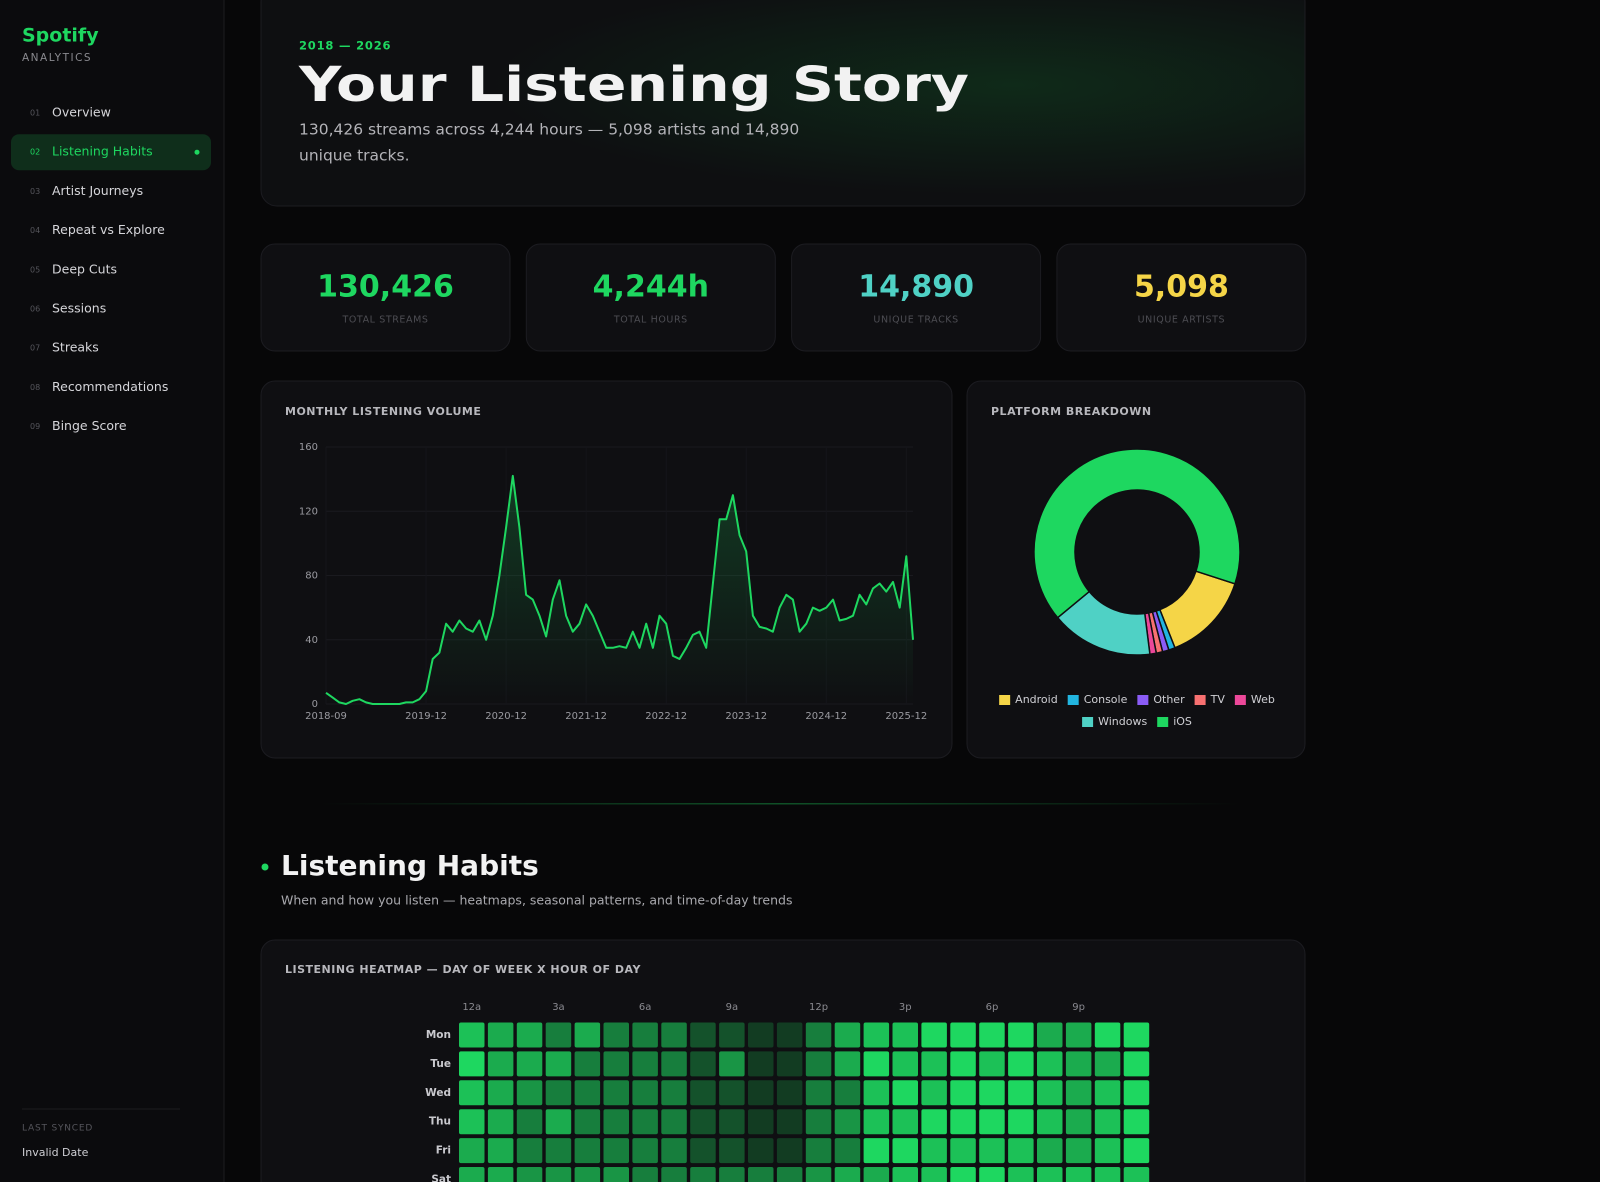  Describe the element at coordinates (1097, 699) in the screenshot. I see `legend-item: Console` at that location.